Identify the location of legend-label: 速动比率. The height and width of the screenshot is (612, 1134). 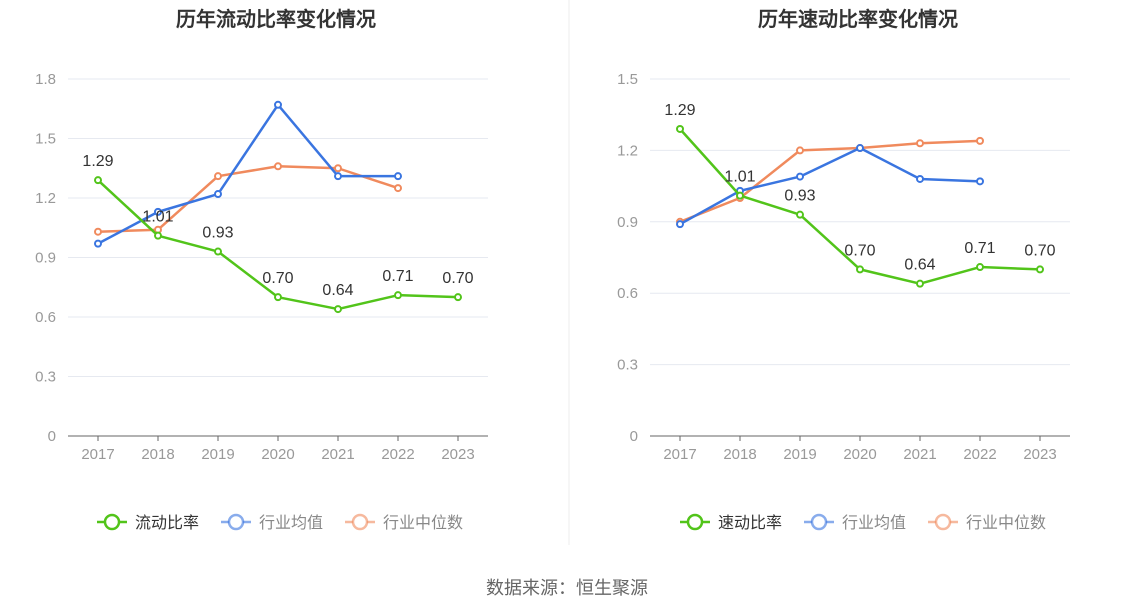
(750, 523).